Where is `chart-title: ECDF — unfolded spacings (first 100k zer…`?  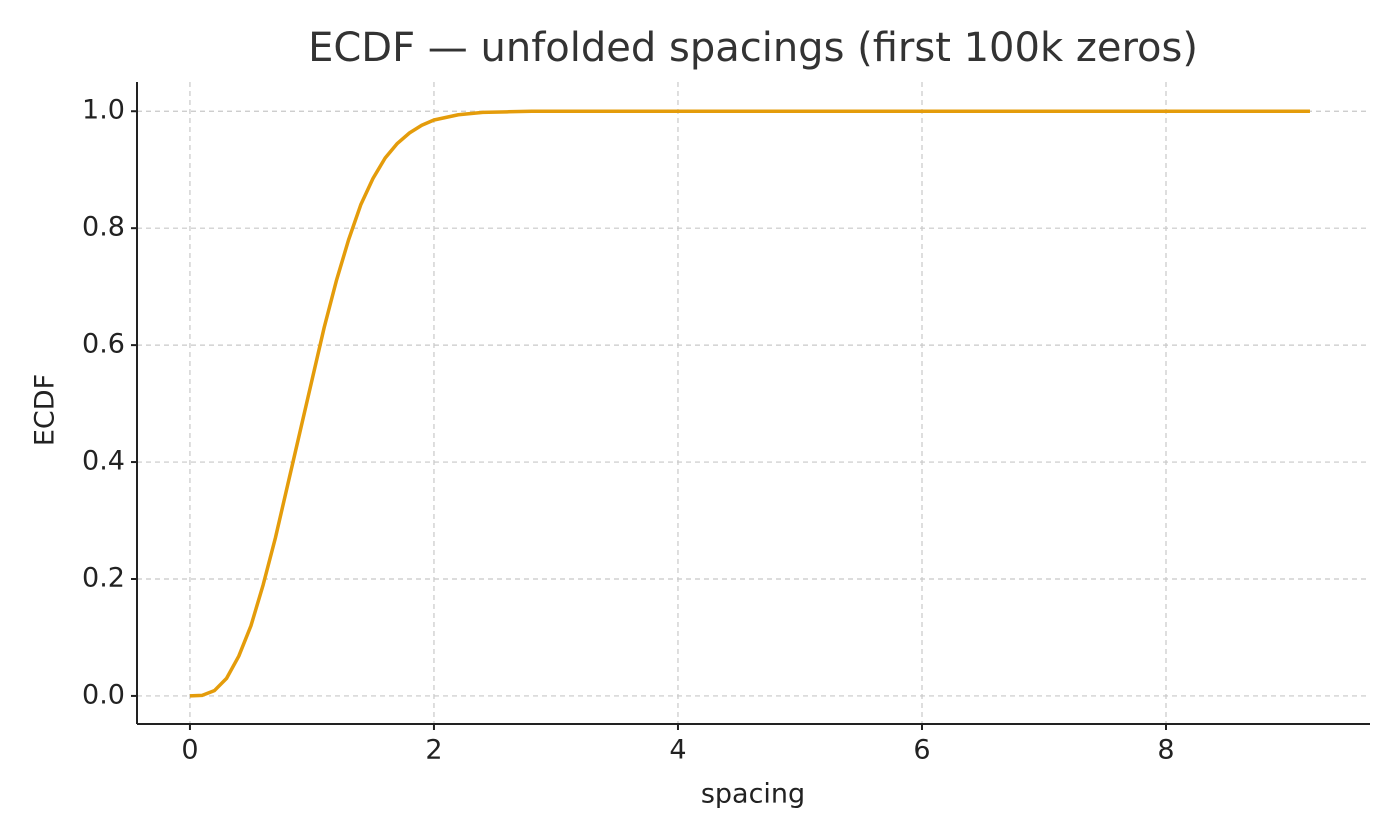 chart-title: ECDF — unfolded spacings (first 100k zer… is located at coordinates (753, 48).